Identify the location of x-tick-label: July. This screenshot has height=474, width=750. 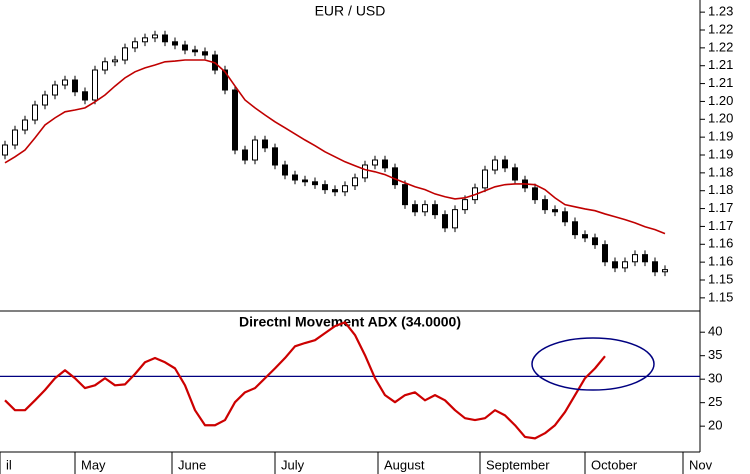
(293, 464).